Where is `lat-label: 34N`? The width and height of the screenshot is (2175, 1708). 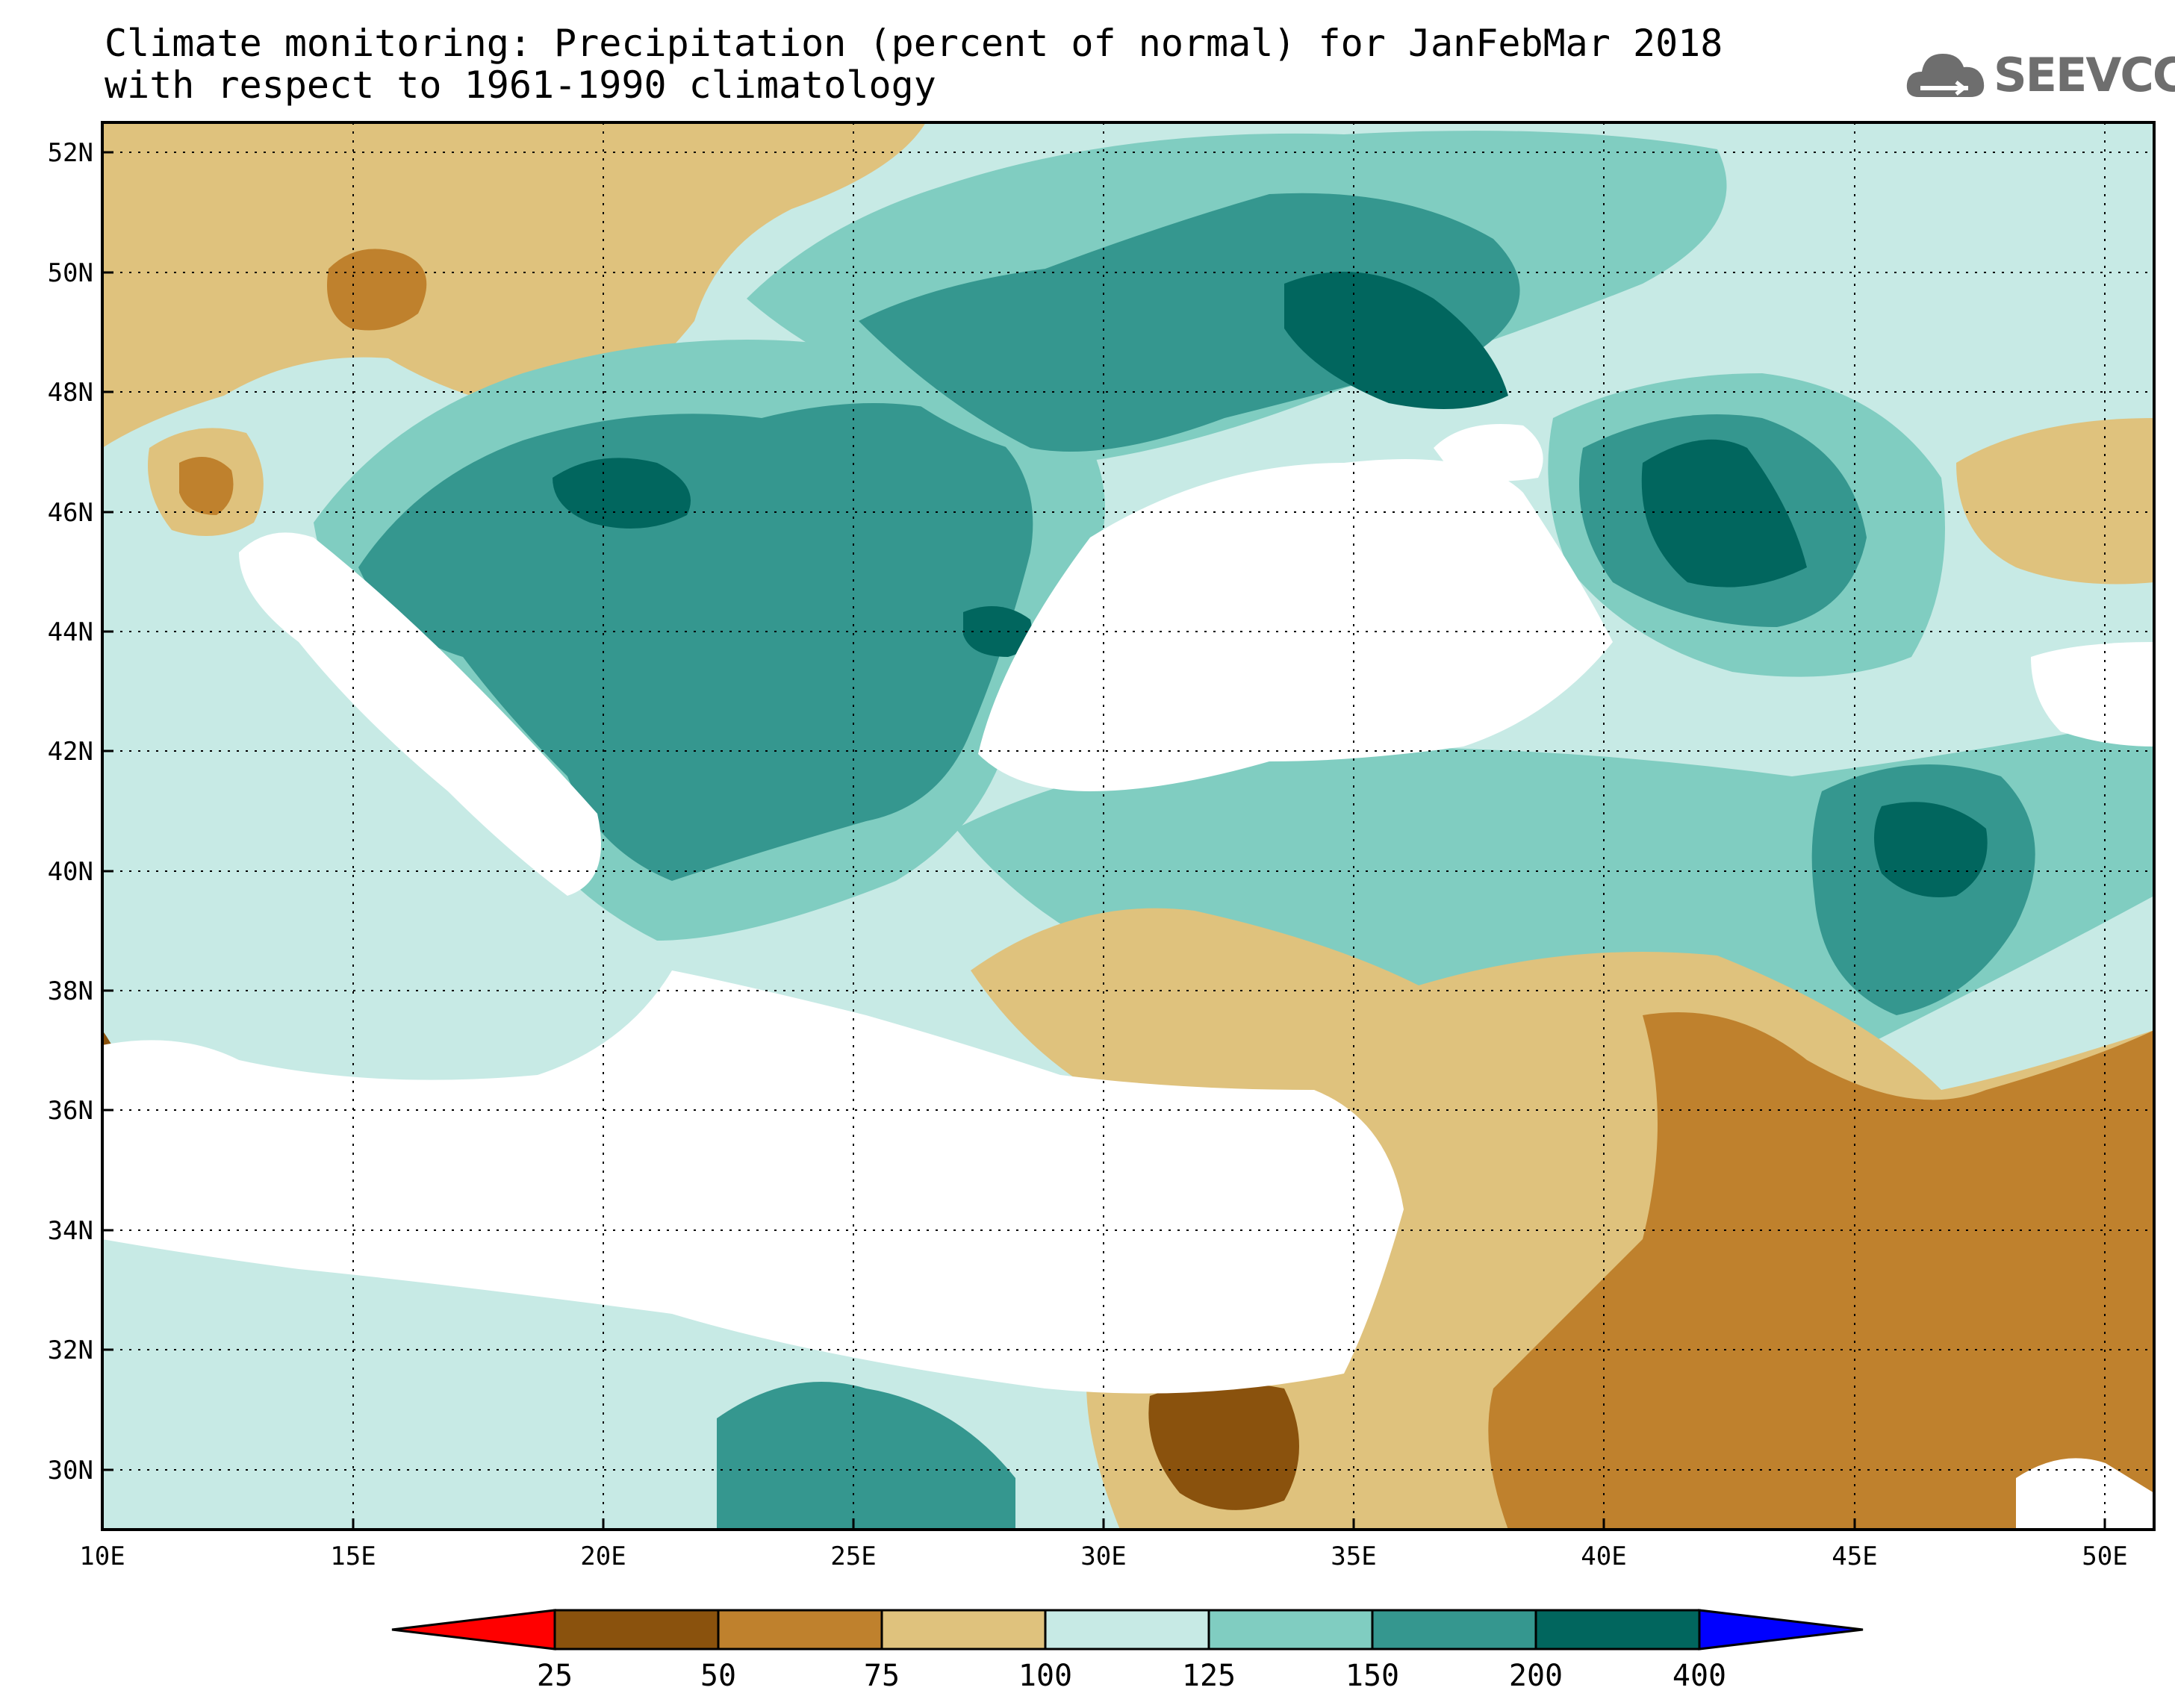 lat-label: 34N is located at coordinates (70, 1231).